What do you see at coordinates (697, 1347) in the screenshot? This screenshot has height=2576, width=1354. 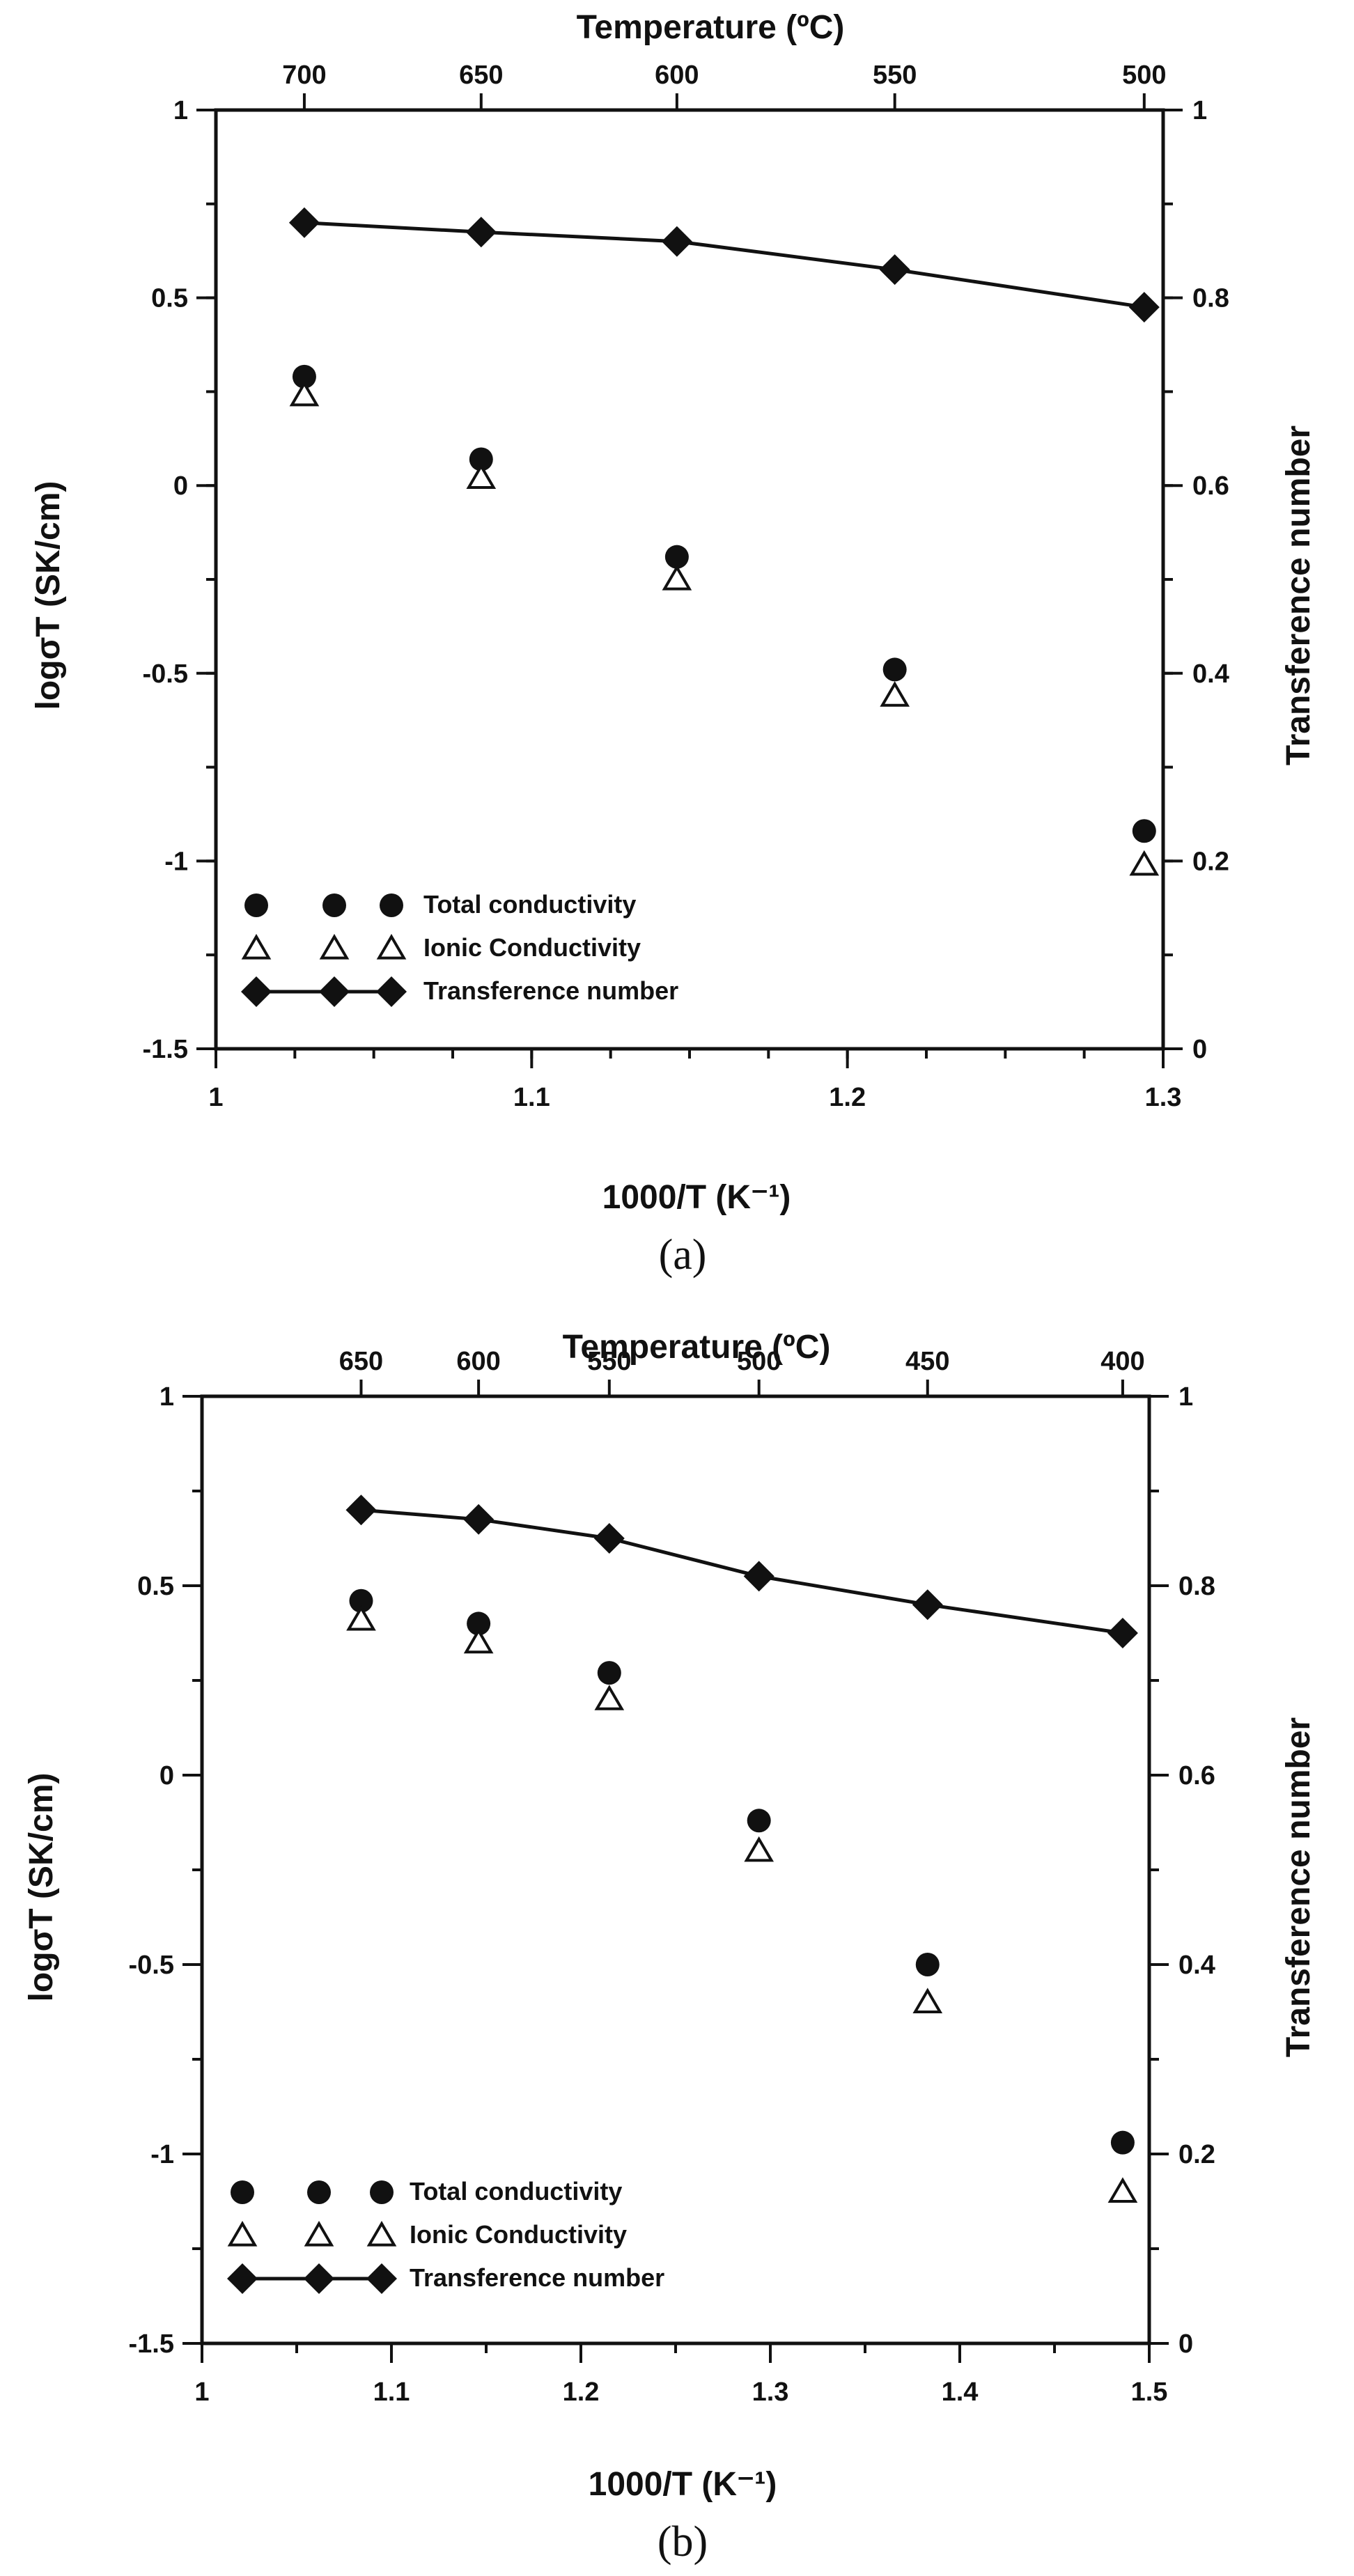 I see `top-axis-title: Temperature (ºC)` at bounding box center [697, 1347].